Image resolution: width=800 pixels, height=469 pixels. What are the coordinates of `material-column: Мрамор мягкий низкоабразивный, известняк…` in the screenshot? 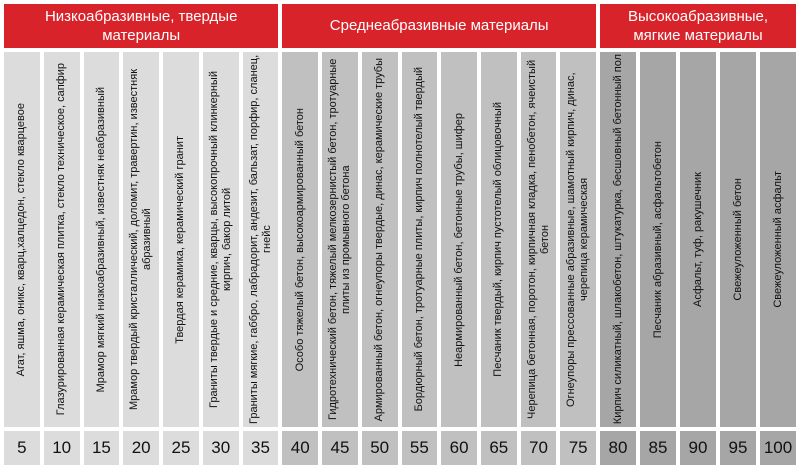 It's located at (101, 239).